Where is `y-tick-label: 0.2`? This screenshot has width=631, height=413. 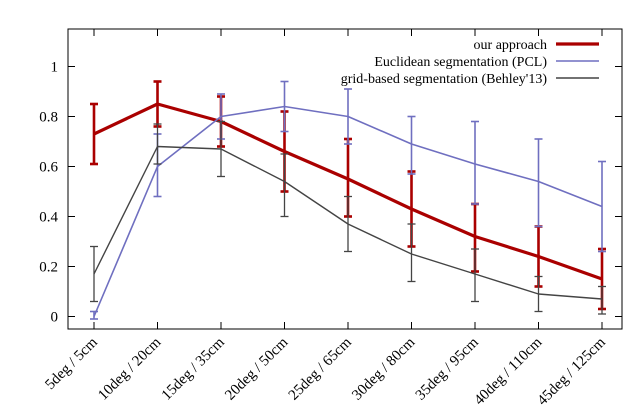
y-tick-label: 0.2 is located at coordinates (48, 268).